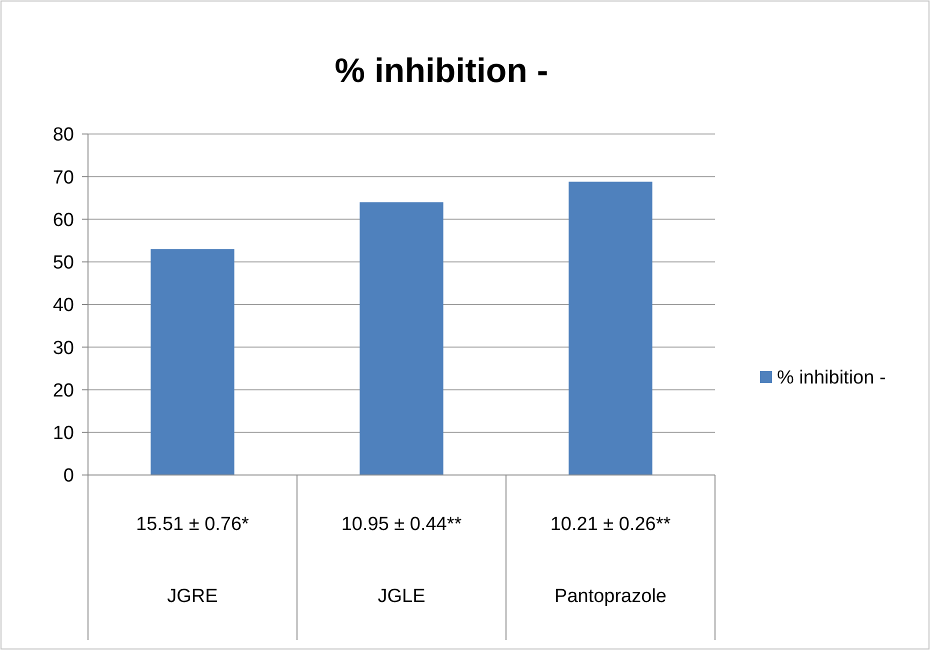 Image resolution: width=930 pixels, height=650 pixels. Describe the element at coordinates (63, 348) in the screenshot. I see `y-tick-label: 30` at that location.